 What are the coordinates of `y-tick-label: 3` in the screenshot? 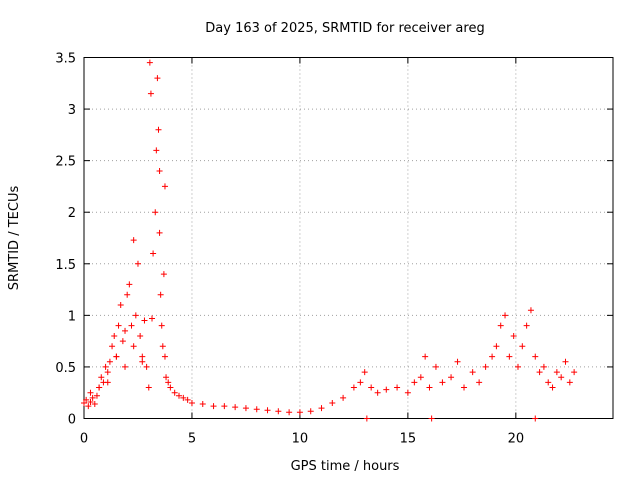 It's located at (72, 110).